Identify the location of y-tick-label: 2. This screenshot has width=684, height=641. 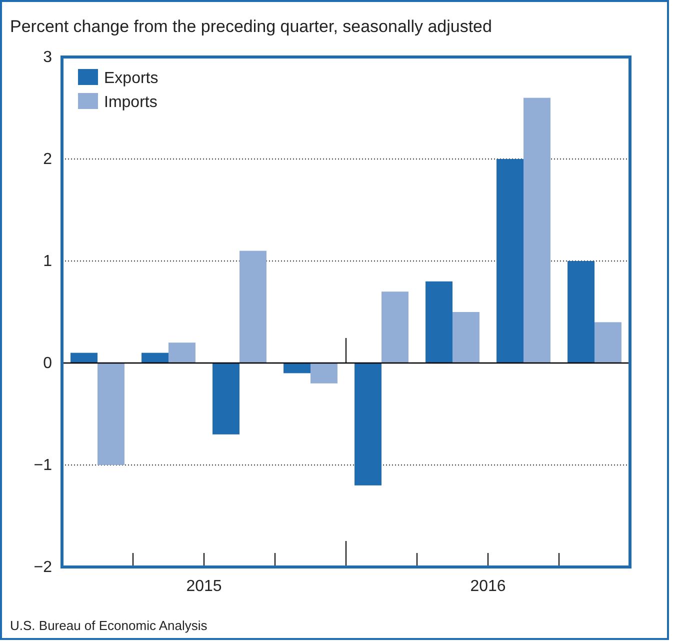
(47, 159).